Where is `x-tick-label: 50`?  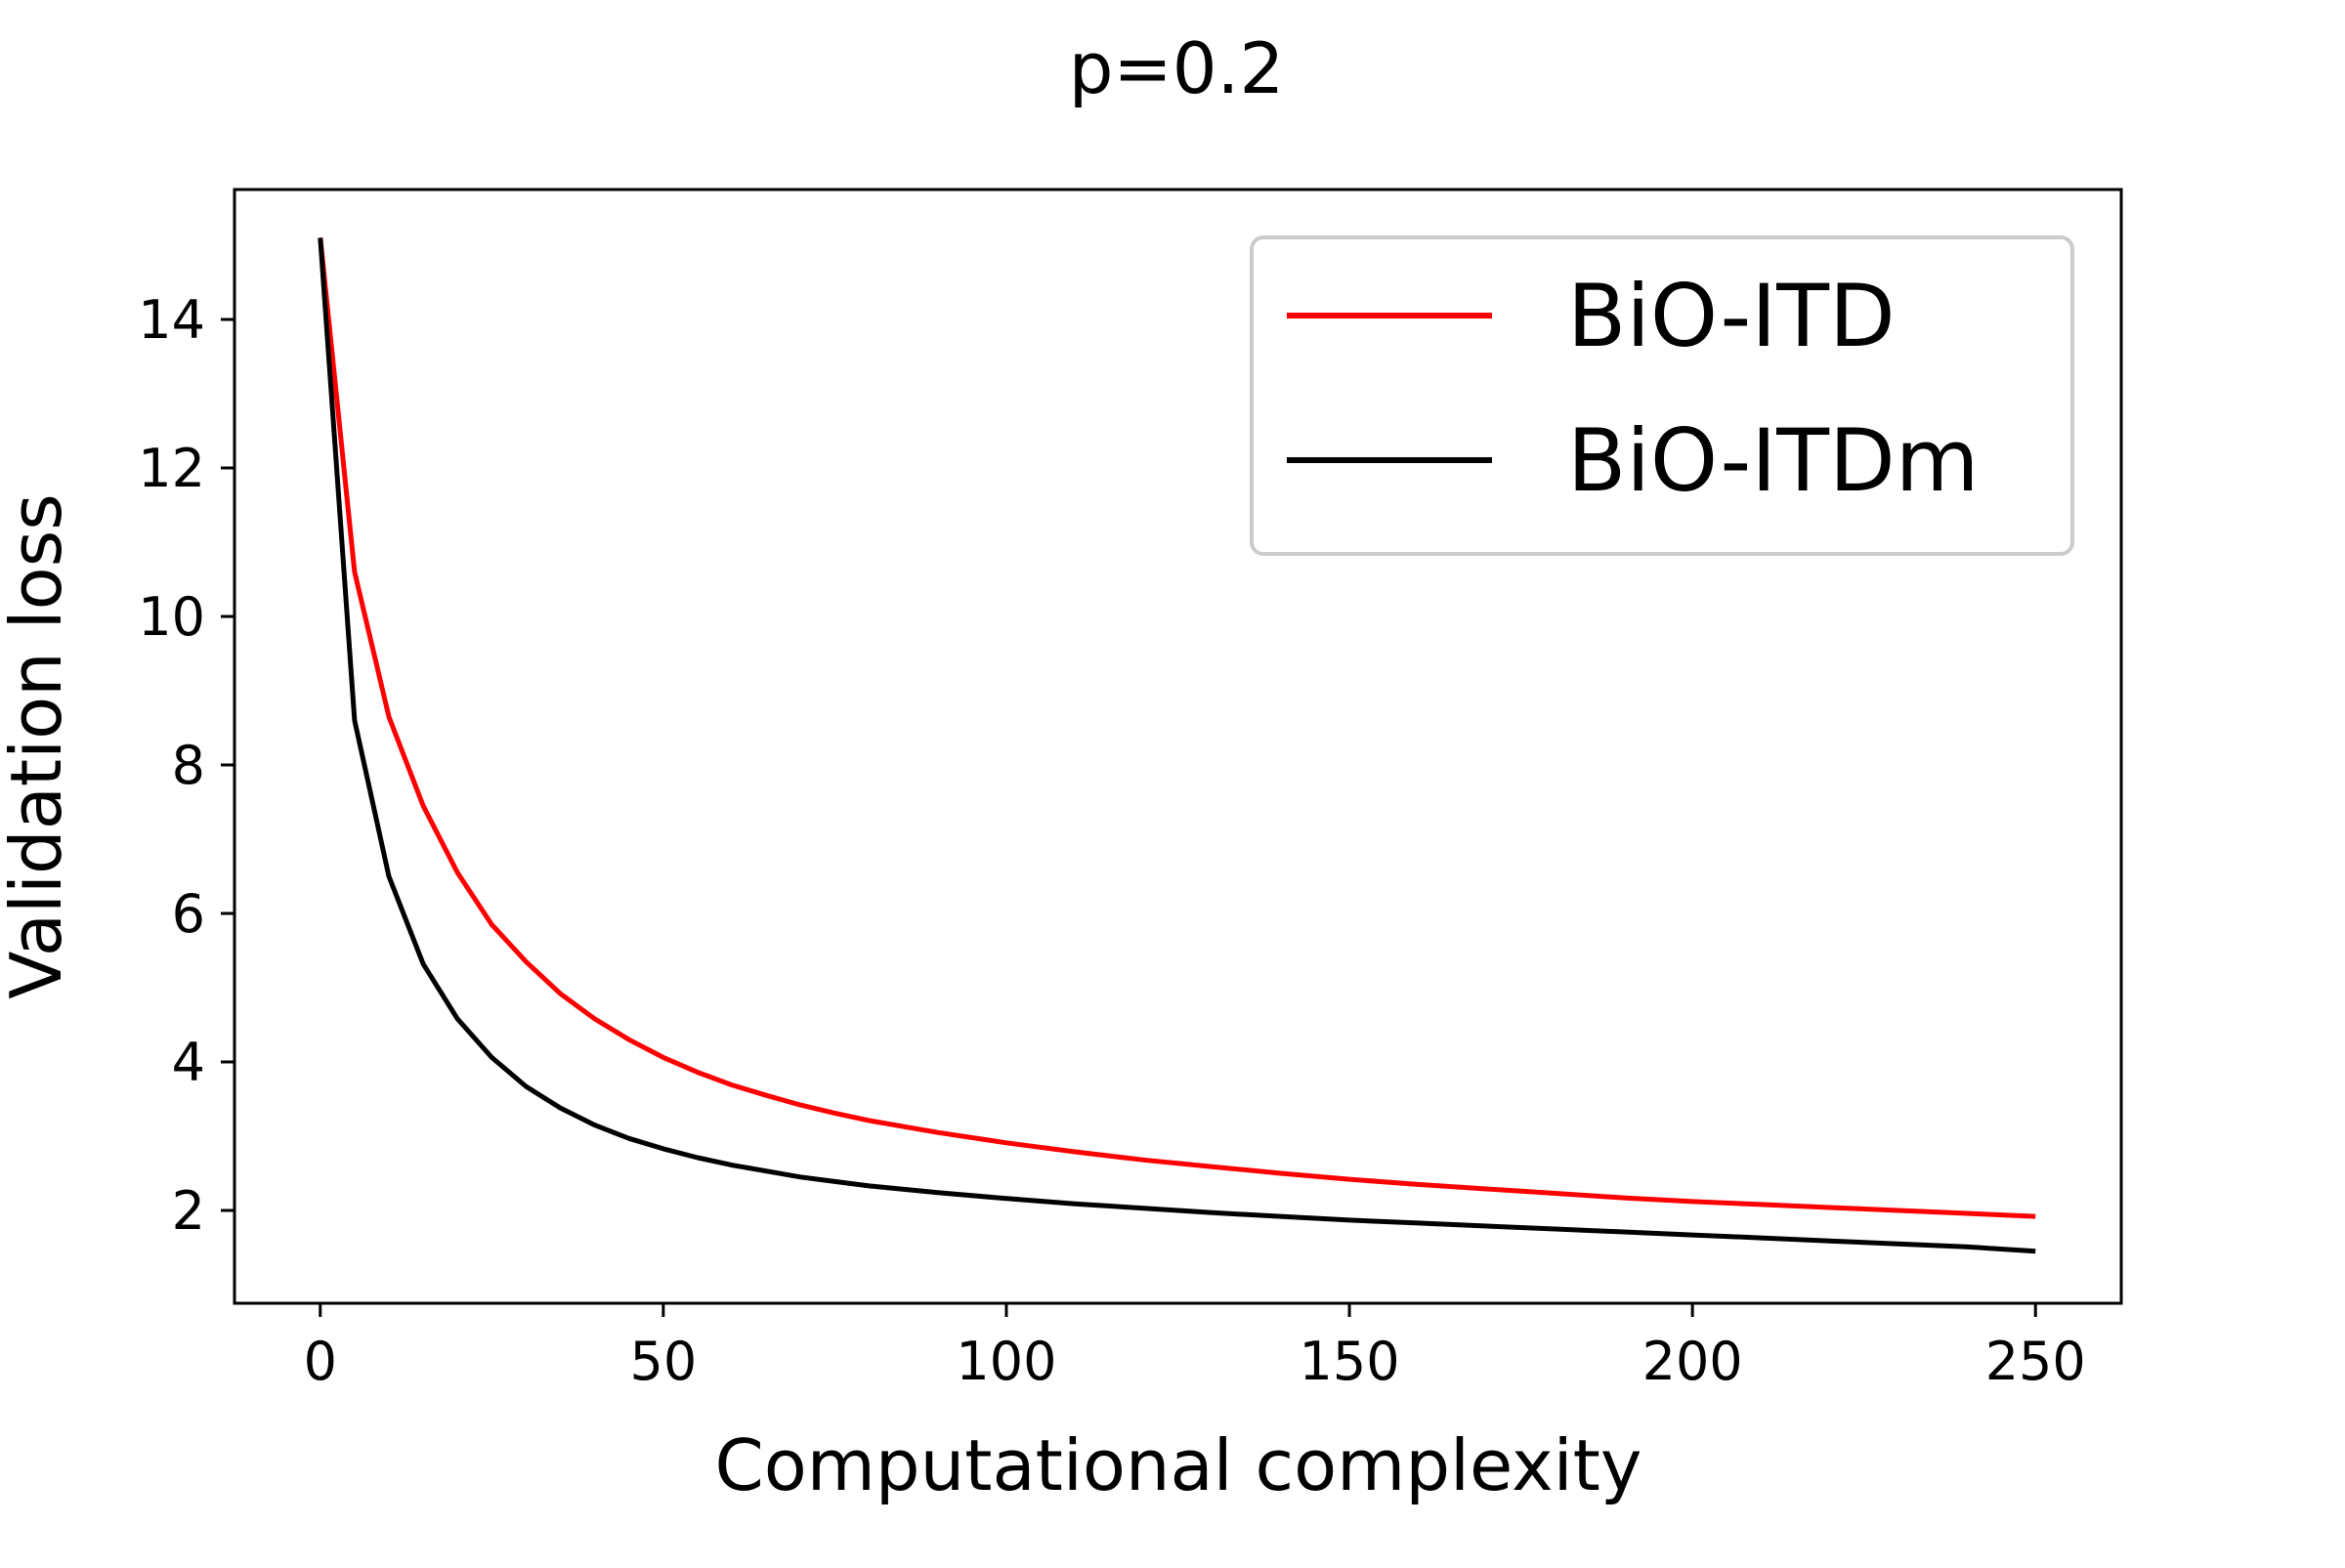
x-tick-label: 50 is located at coordinates (664, 1361).